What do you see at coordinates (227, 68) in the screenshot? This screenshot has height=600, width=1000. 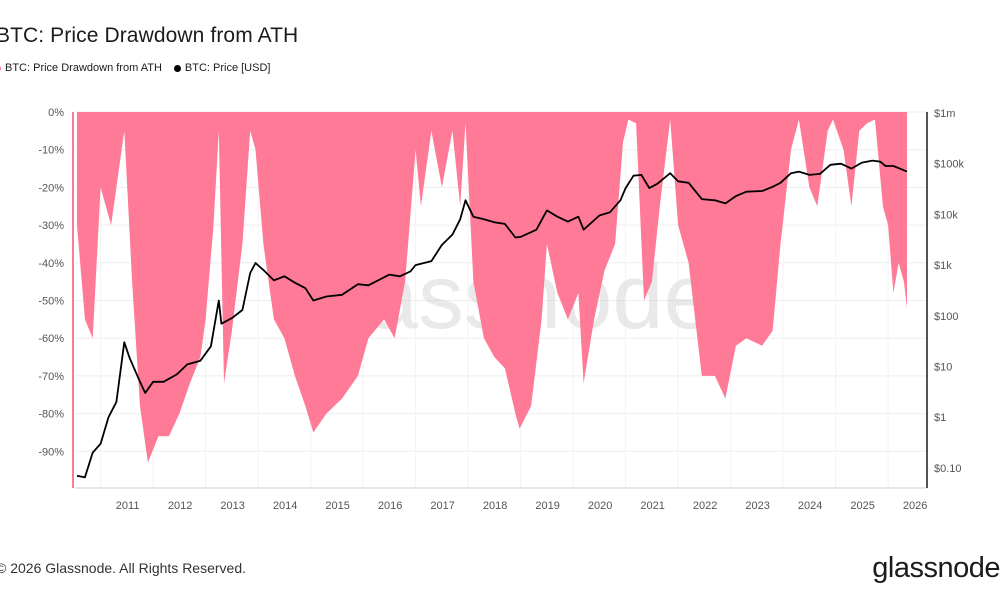 I see `legend-label-price: BTC: Price [USD]` at bounding box center [227, 68].